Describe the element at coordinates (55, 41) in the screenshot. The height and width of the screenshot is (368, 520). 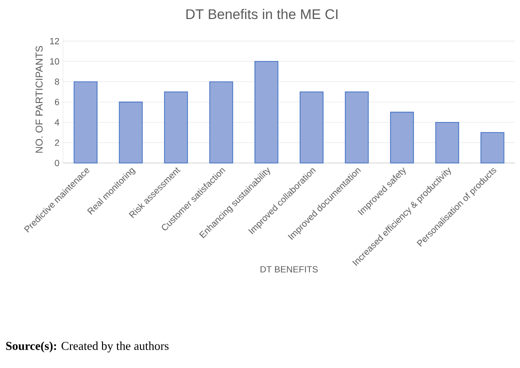
I see `y-tick-label: 12` at that location.